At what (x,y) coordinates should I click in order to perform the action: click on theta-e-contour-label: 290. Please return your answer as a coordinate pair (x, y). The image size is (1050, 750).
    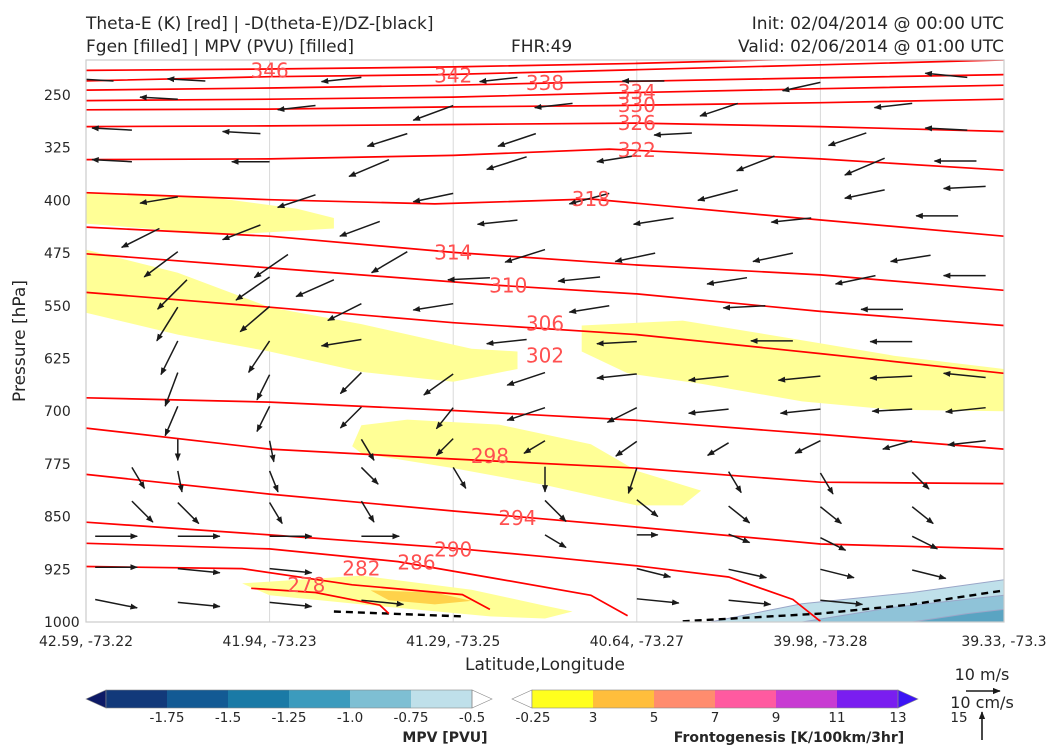
    Looking at the image, I should click on (453, 550).